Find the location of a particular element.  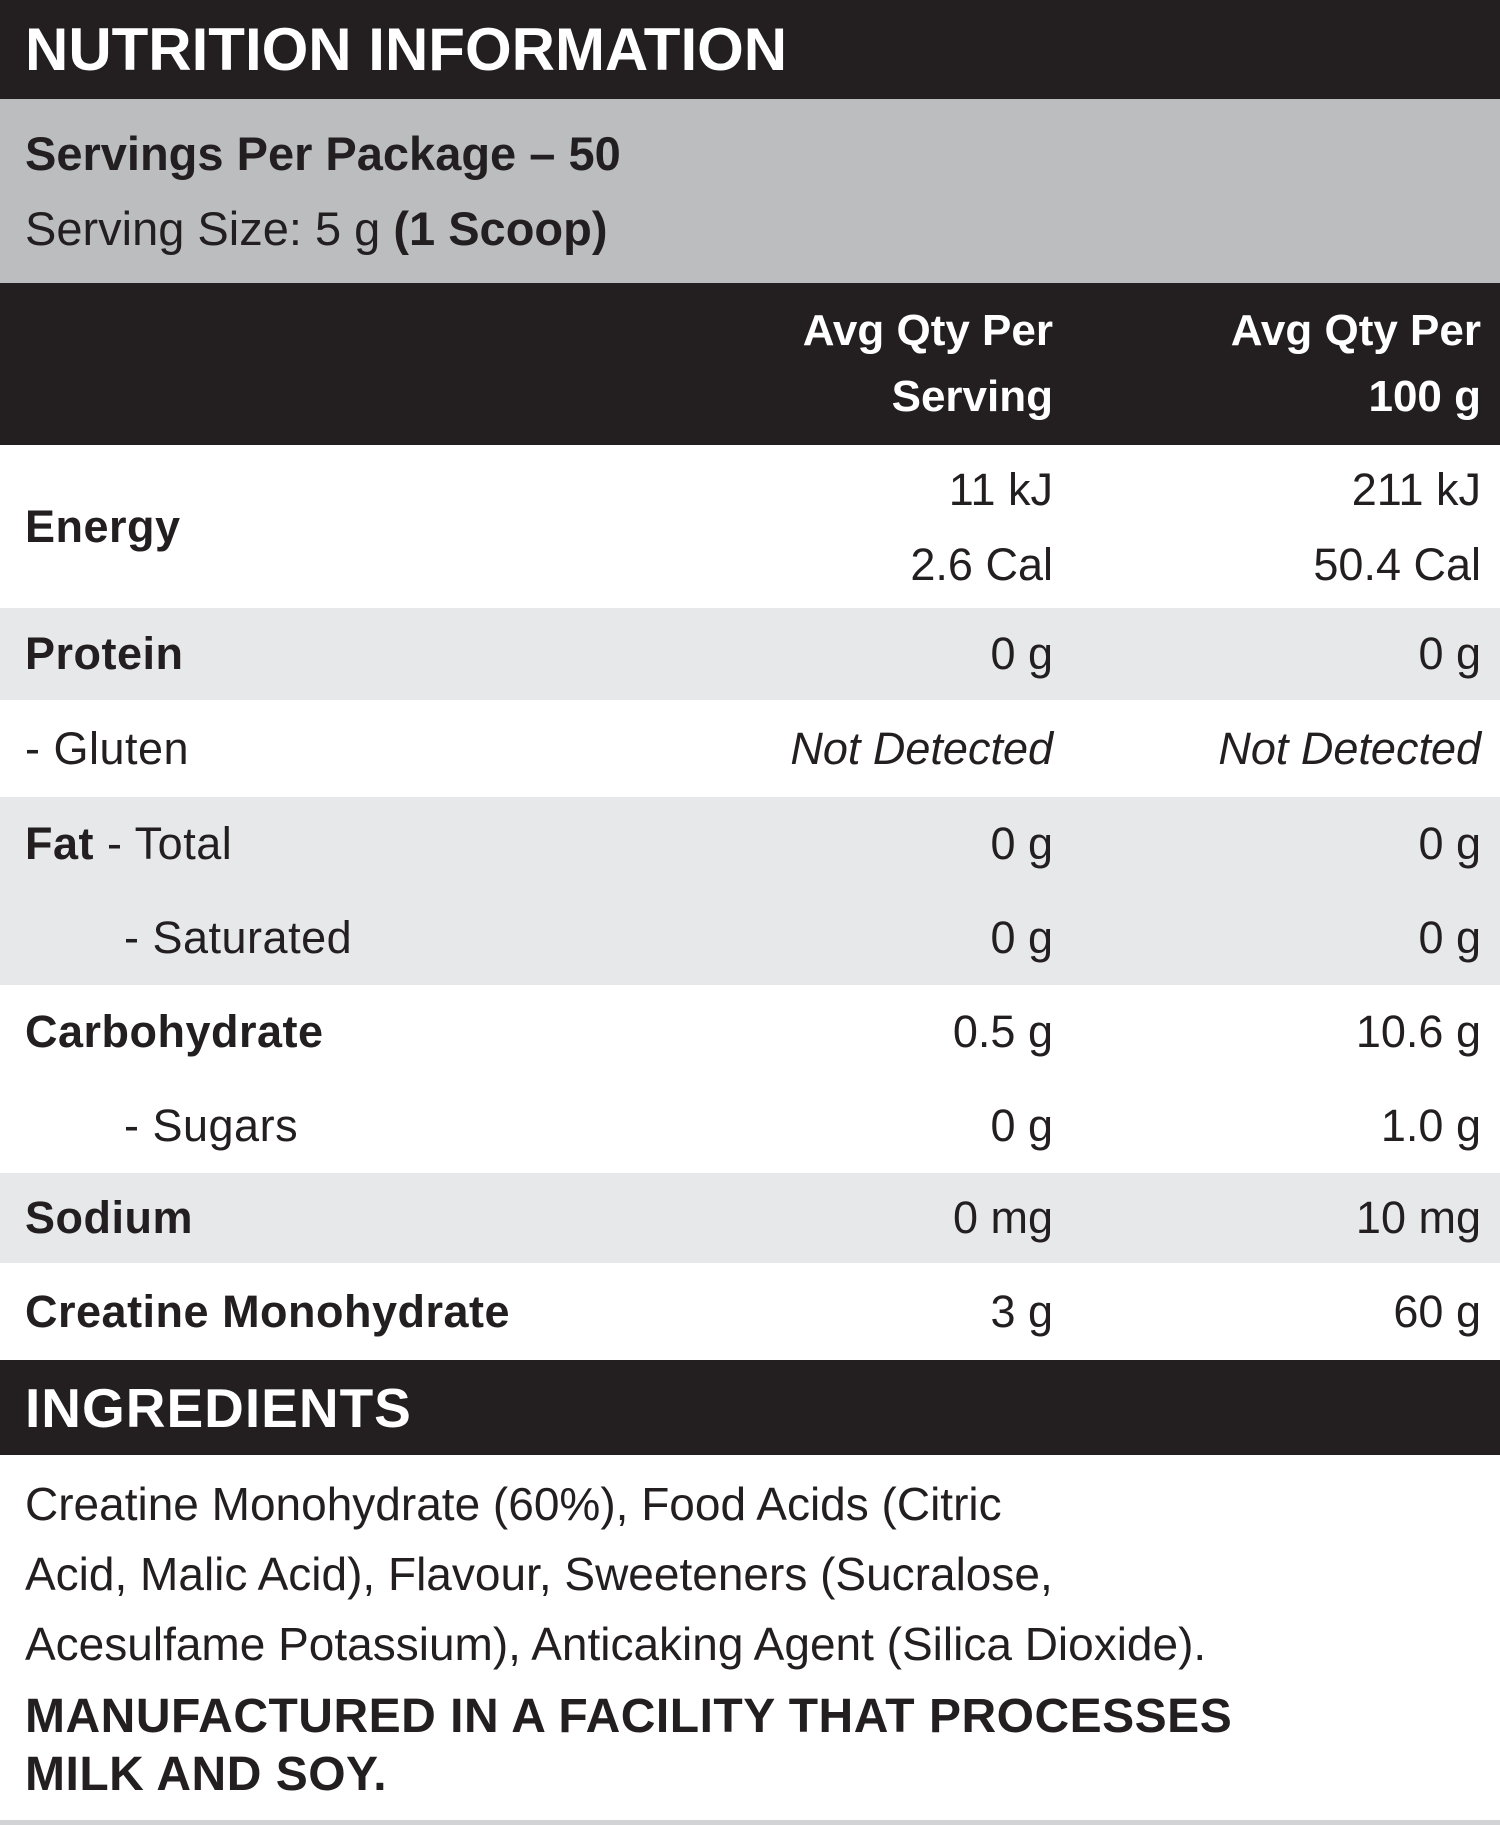

energy-100g-value: 211 kJ 50.4 Cal is located at coordinates (1267, 527).